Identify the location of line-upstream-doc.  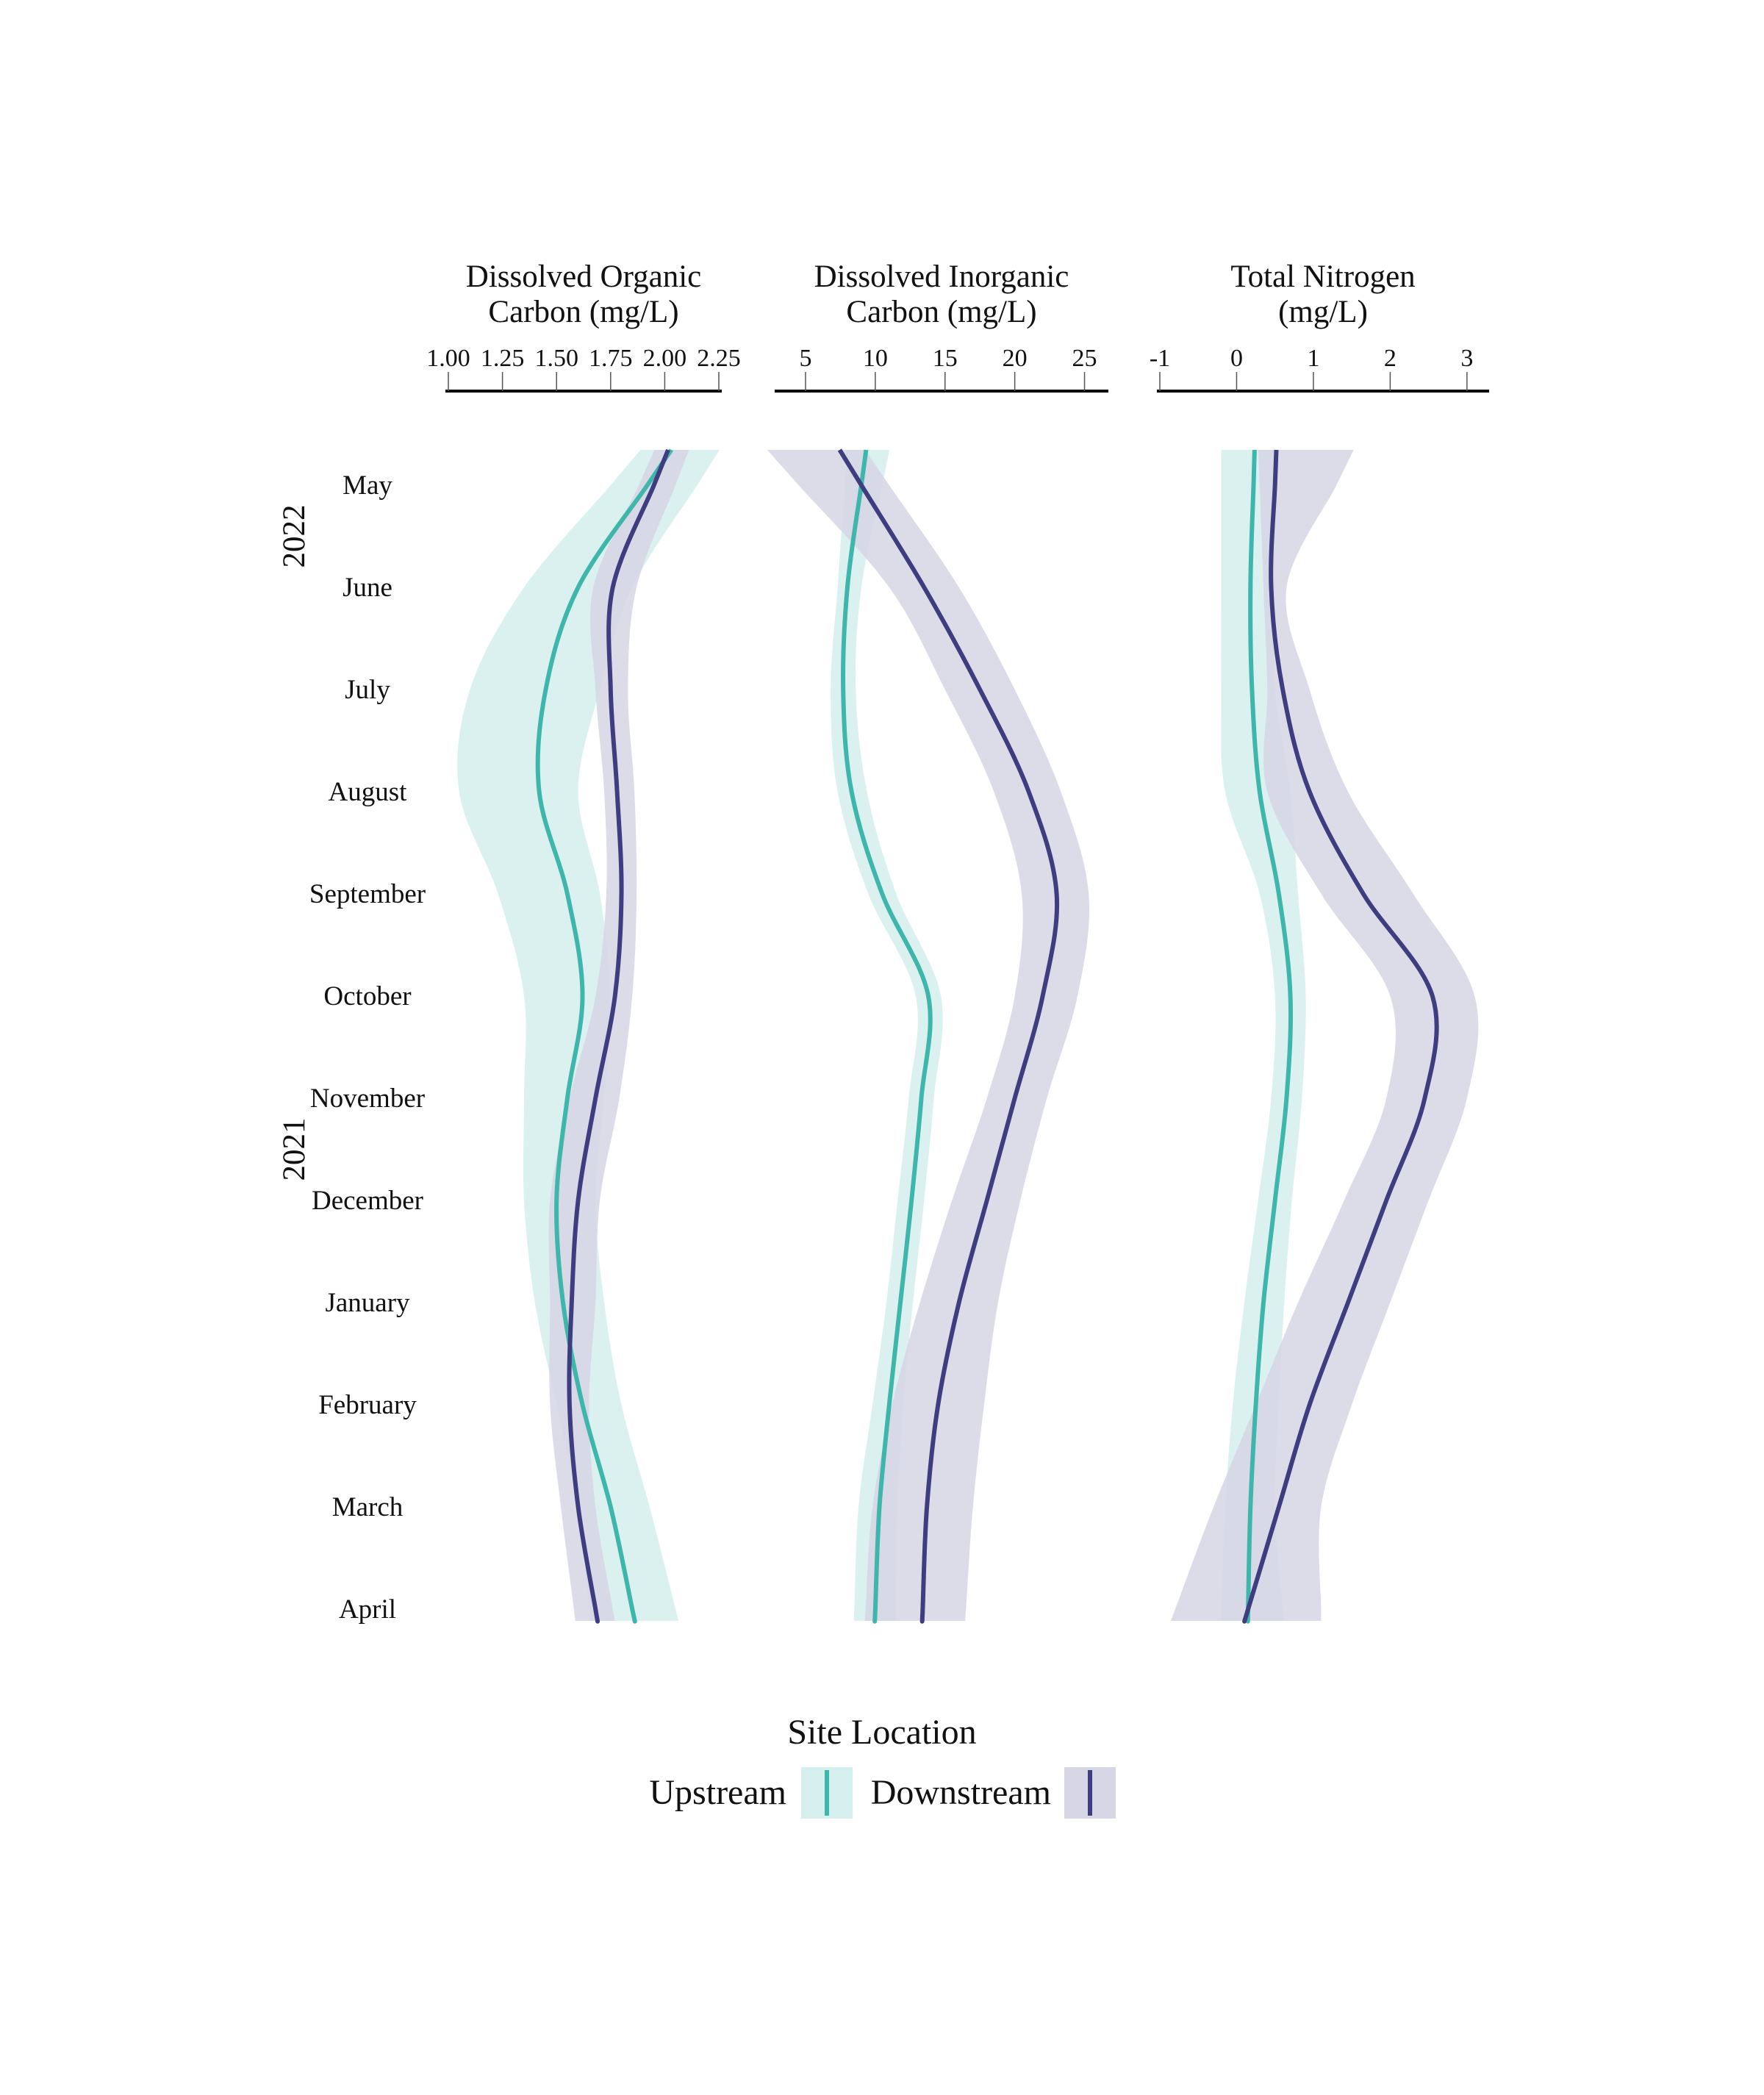
(604, 1036).